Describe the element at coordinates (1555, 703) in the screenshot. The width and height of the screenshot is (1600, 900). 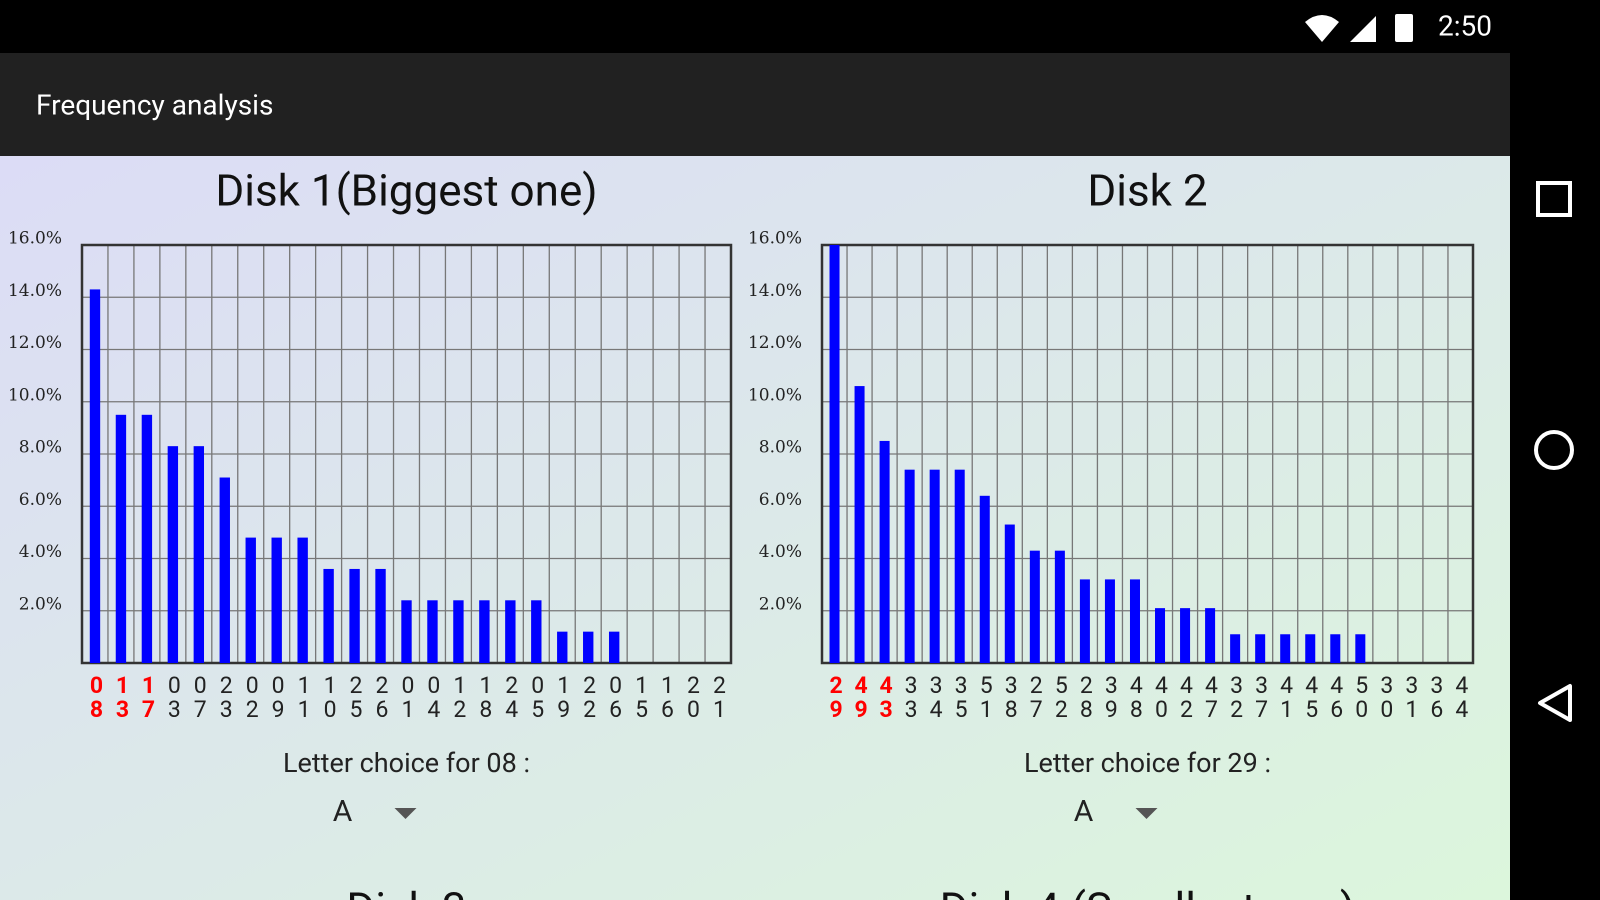
I see `back-button` at that location.